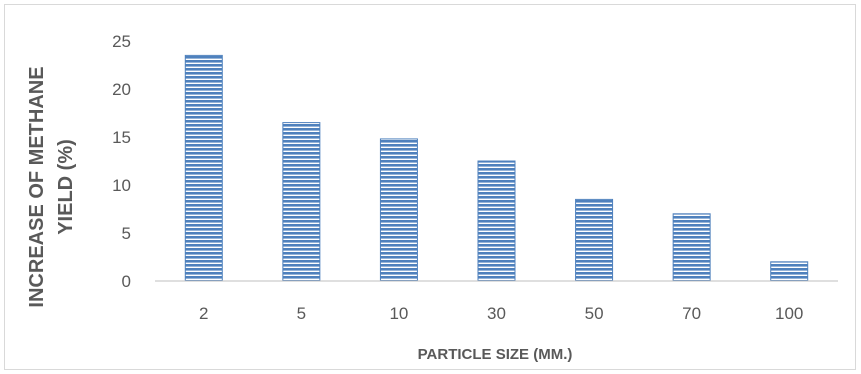 The image size is (861, 374). I want to click on y-tick-label: 5, so click(126, 233).